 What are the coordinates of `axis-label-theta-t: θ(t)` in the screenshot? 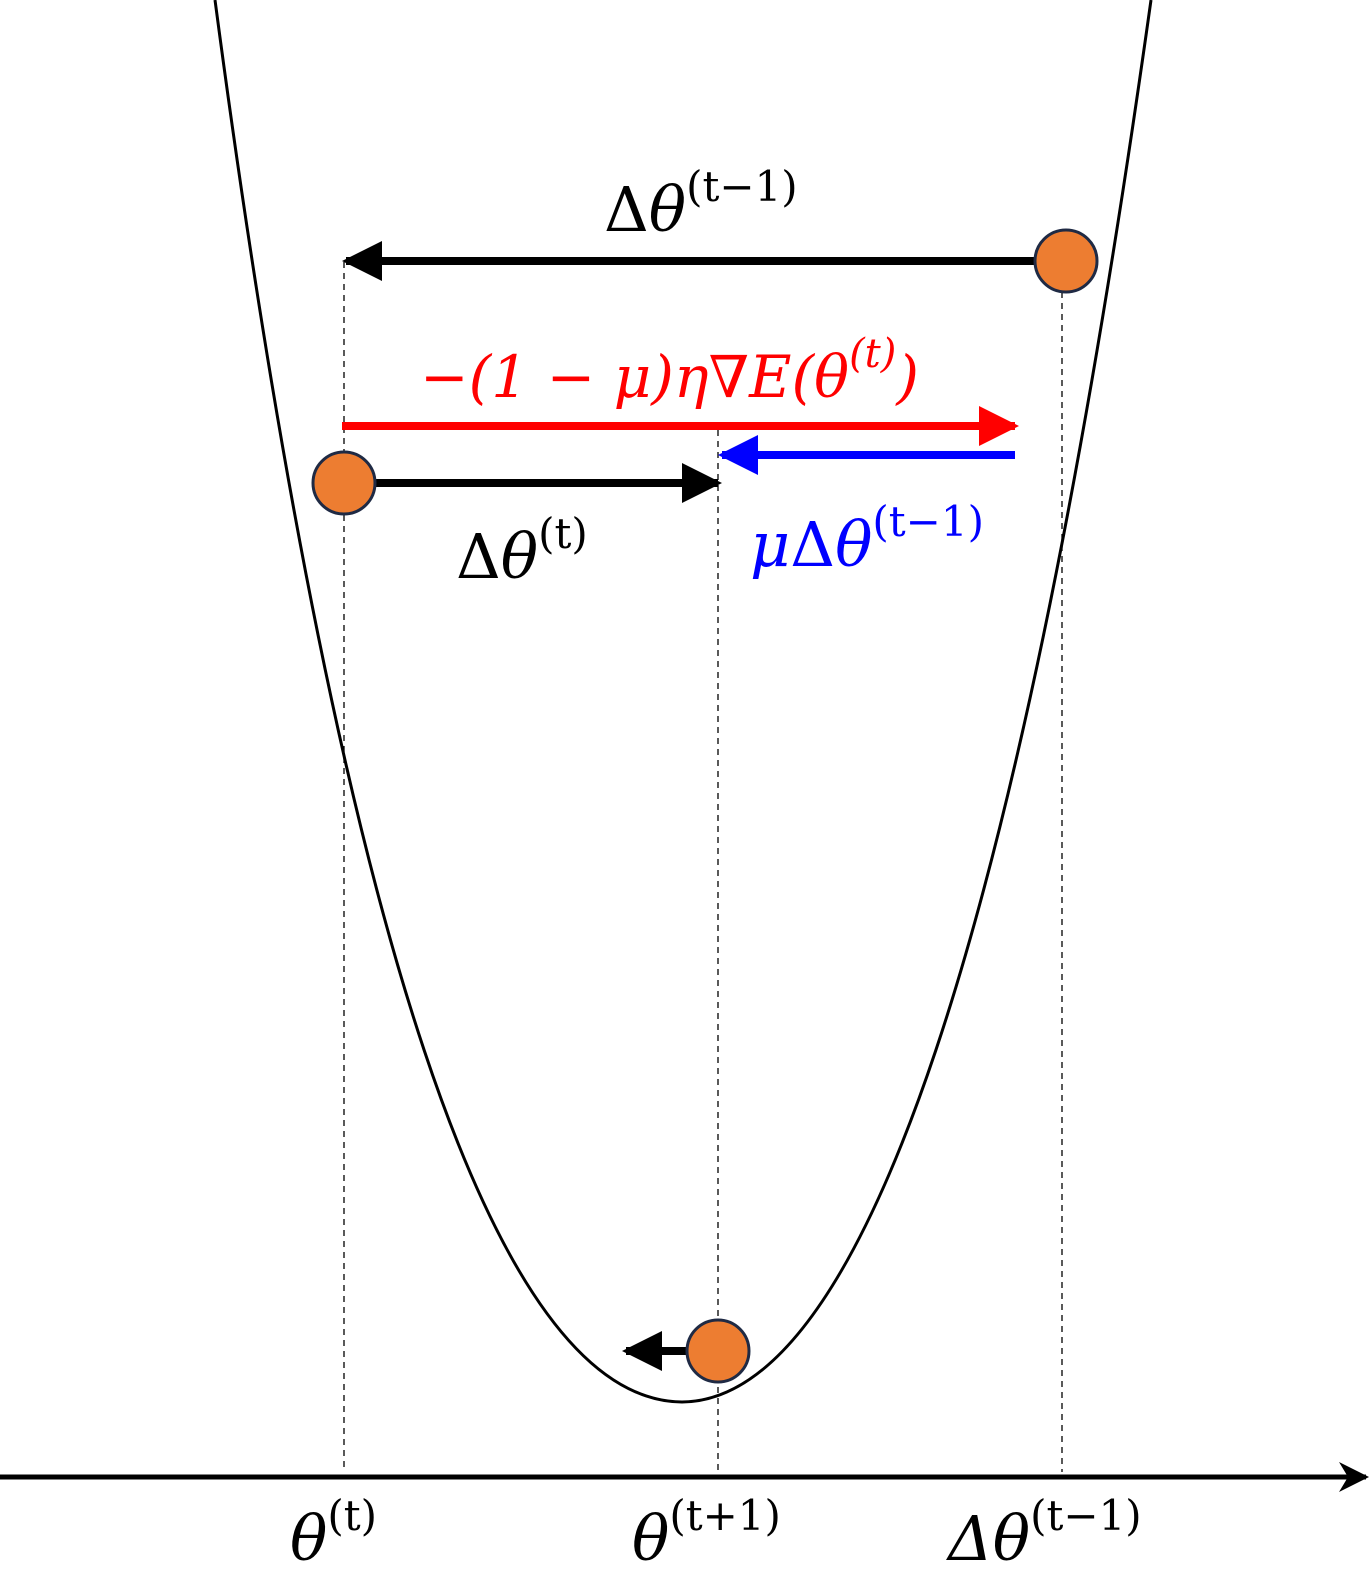 It's located at (333, 1531).